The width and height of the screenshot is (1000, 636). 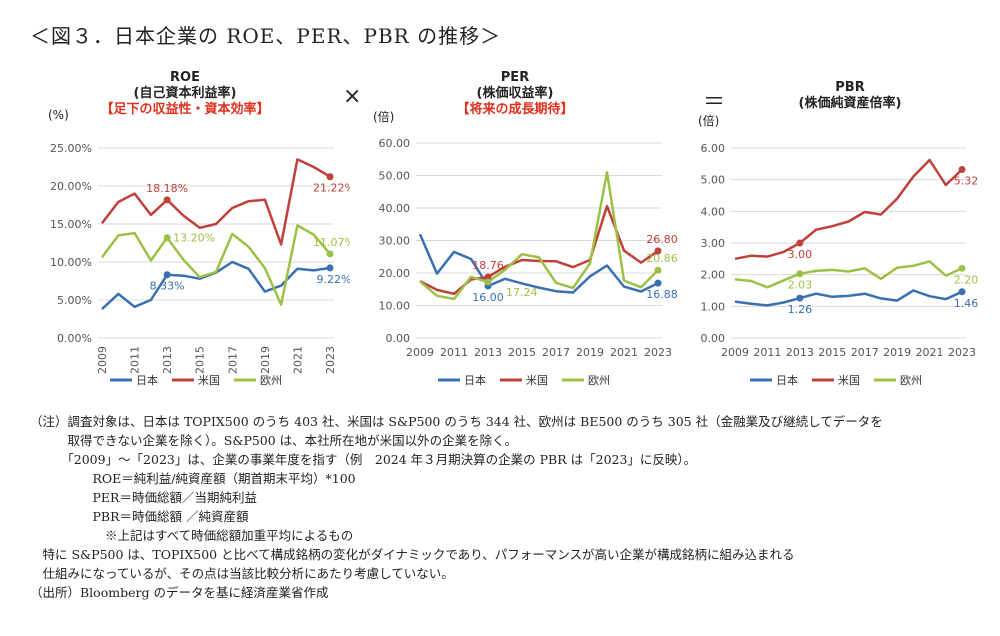 What do you see at coordinates (192, 535) in the screenshot?
I see `note-line: ※上記はすべて時価総額加重平均によるもの` at bounding box center [192, 535].